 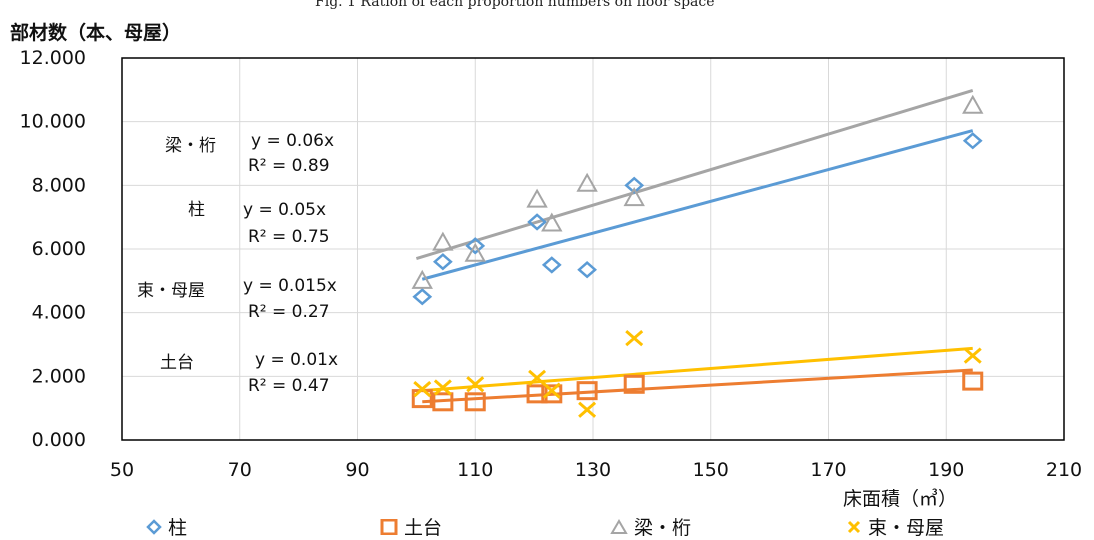 What do you see at coordinates (1064, 470) in the screenshot?
I see `x-tick-label: 210` at bounding box center [1064, 470].